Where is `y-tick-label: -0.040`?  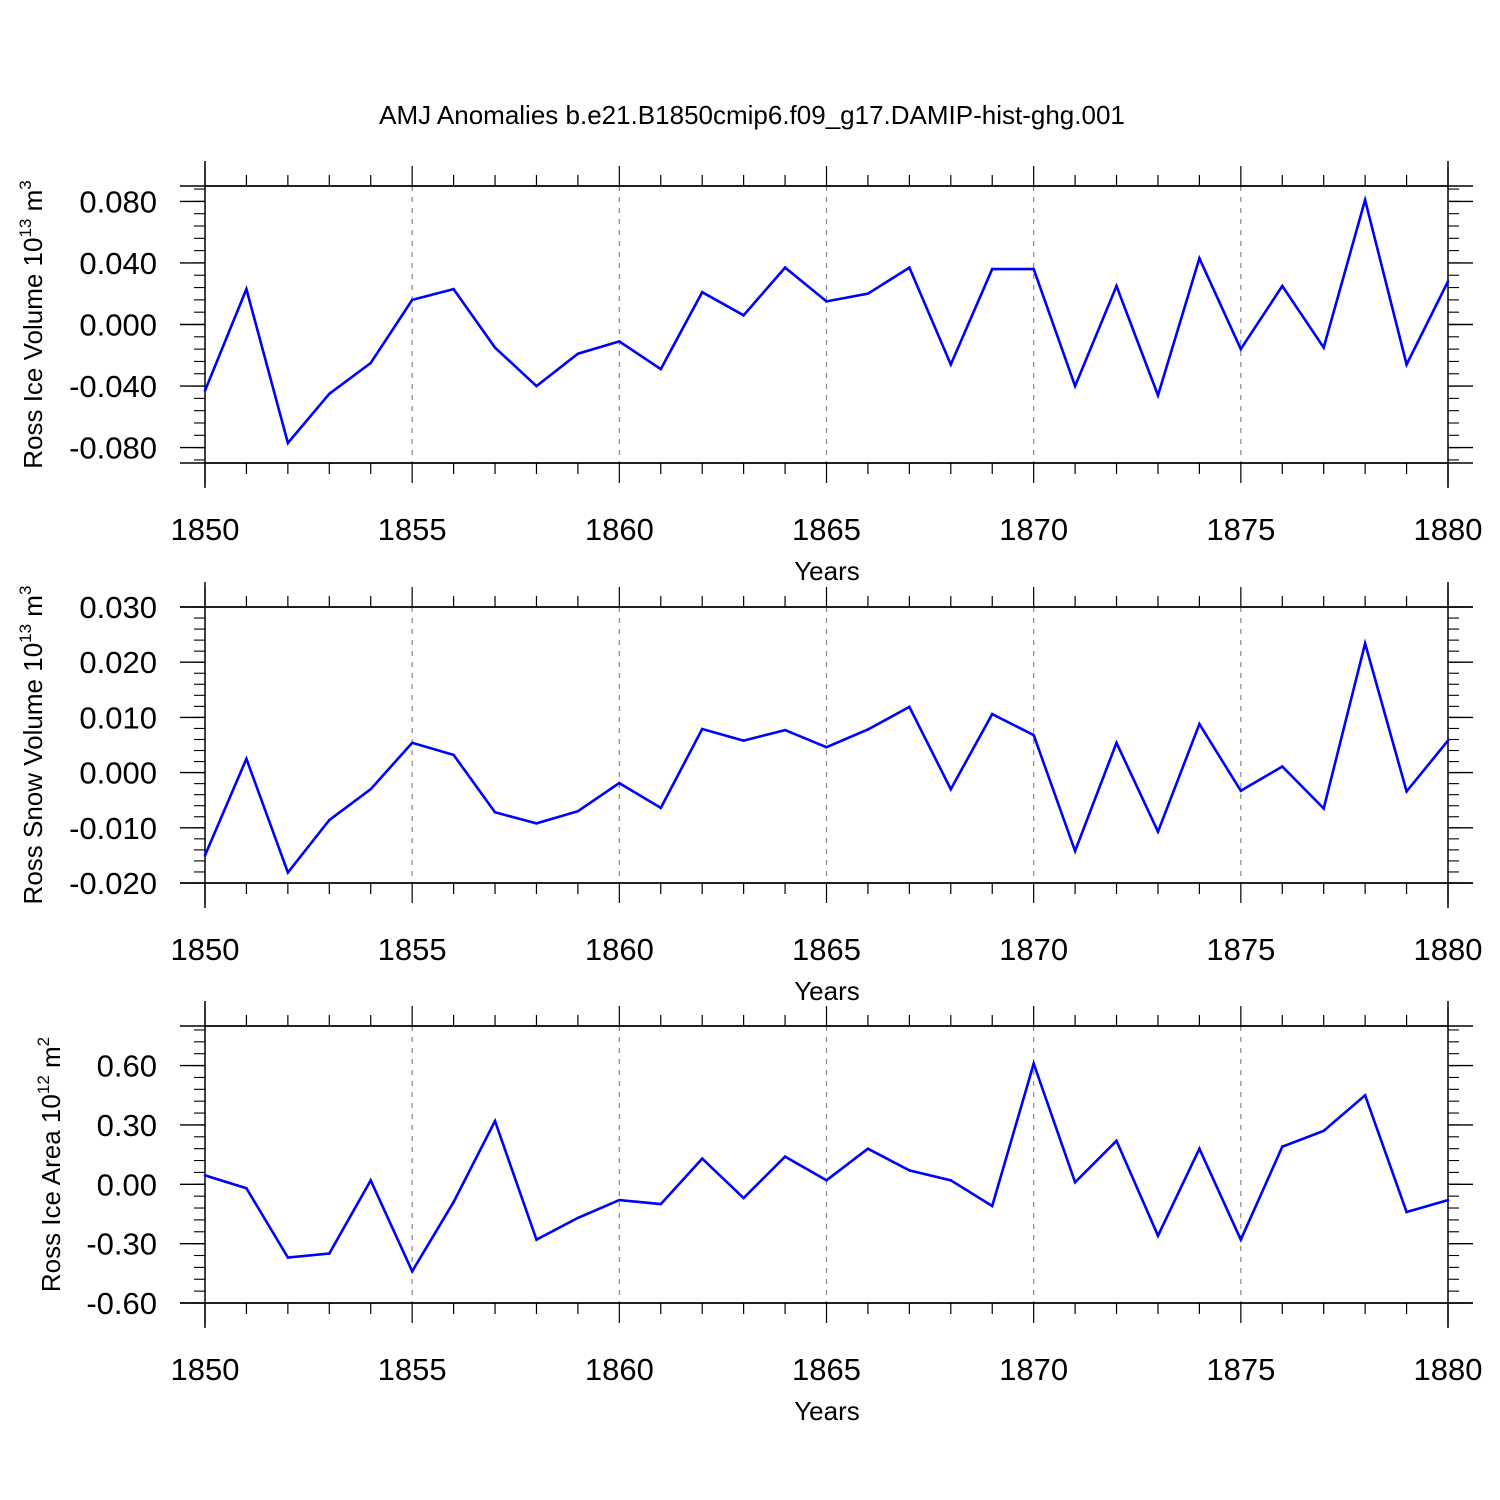 y-tick-label: -0.040 is located at coordinates (113, 386).